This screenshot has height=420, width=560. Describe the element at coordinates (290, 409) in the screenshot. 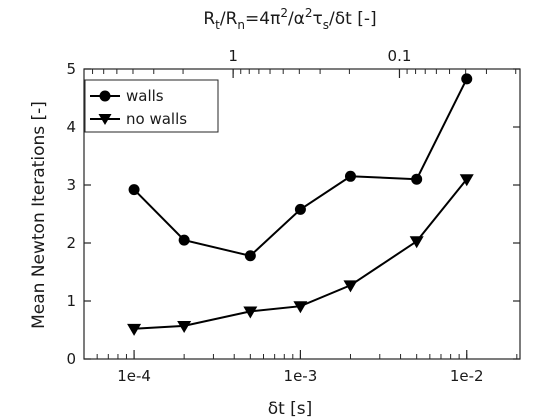

I see `x-axis-label: δt [s]` at that location.